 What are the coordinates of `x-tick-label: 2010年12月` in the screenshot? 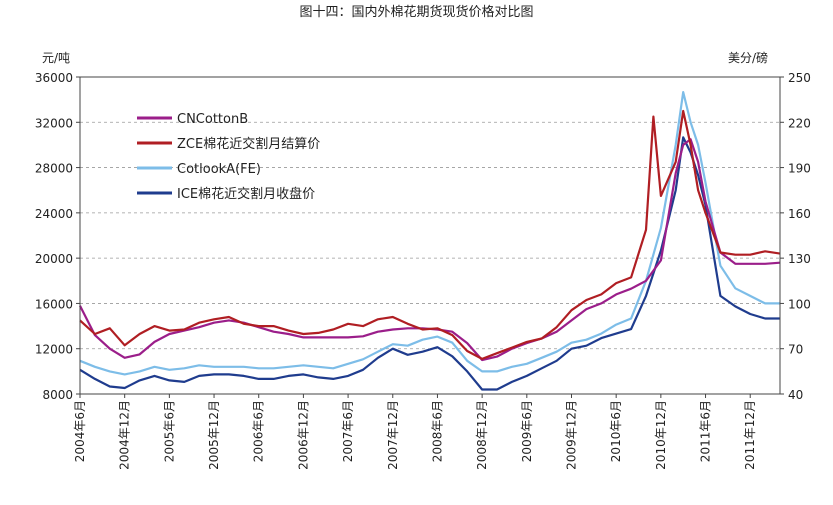 It's located at (661, 435).